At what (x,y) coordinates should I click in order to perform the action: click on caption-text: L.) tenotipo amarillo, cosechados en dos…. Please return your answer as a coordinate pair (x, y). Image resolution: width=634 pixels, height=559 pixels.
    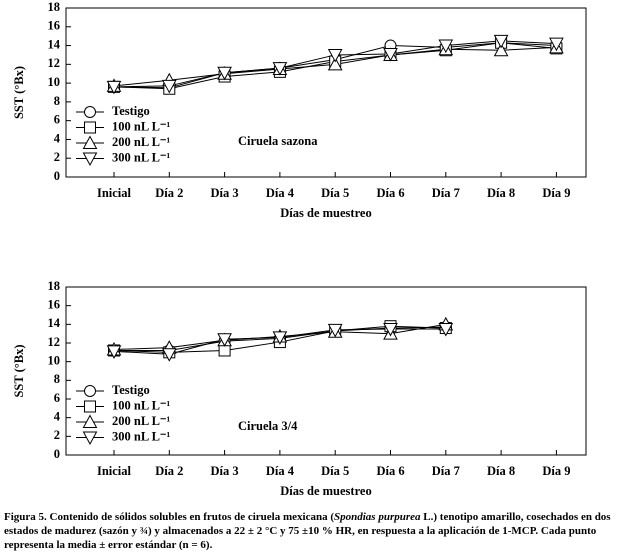
    Looking at the image, I should click on (307, 531).